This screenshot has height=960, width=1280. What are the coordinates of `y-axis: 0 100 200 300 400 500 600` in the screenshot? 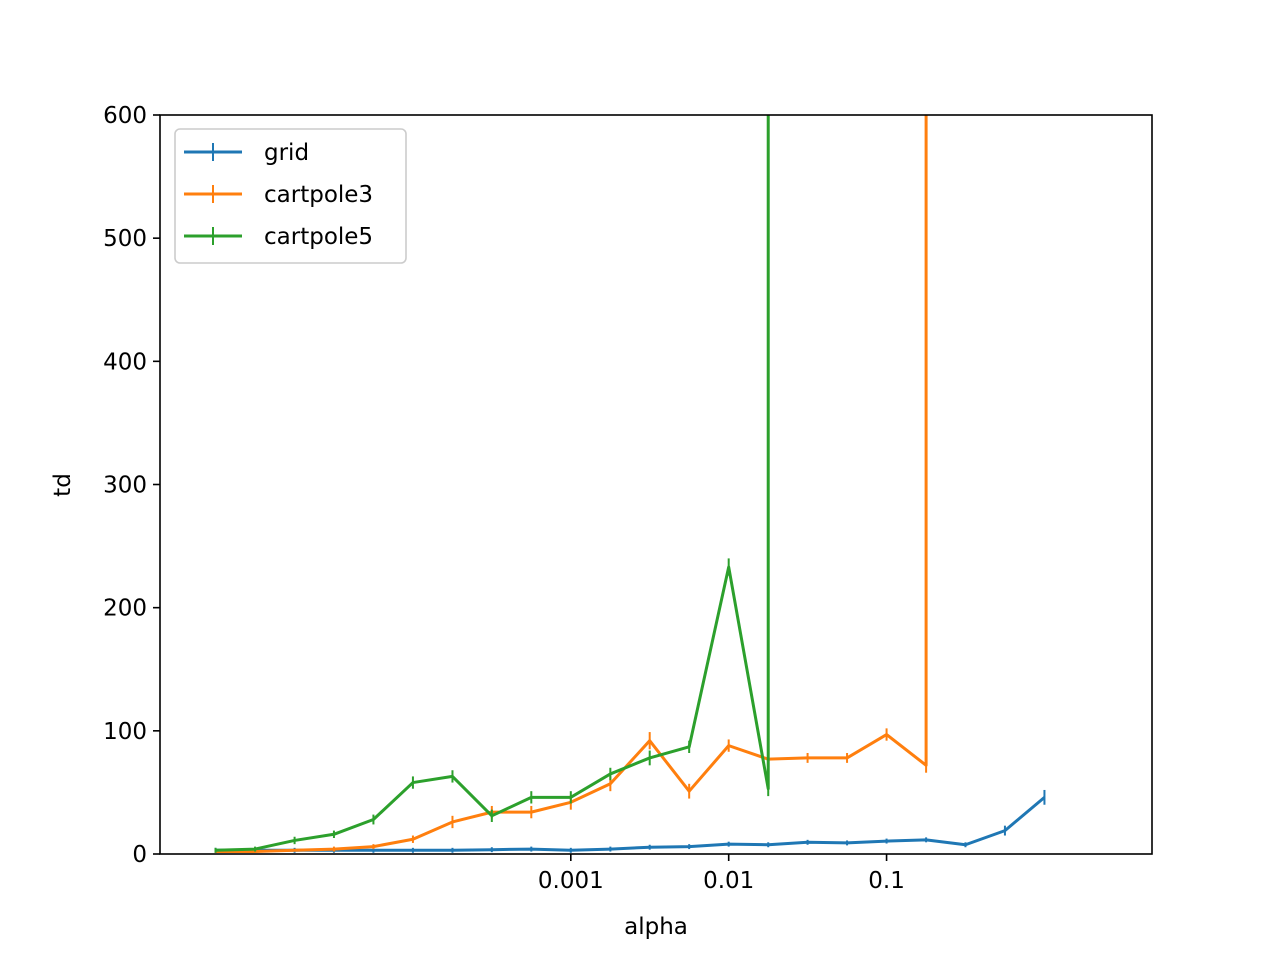 It's located at (131, 485).